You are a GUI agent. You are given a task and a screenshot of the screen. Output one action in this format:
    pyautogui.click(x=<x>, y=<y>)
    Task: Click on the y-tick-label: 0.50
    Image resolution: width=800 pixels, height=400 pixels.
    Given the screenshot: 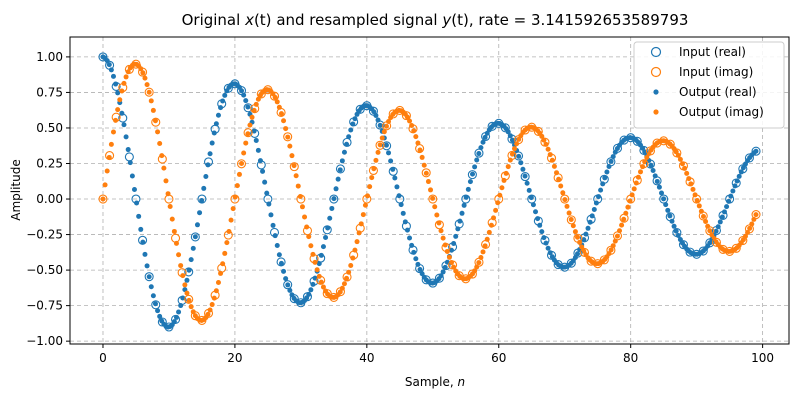 What is the action you would take?
    pyautogui.click(x=49, y=128)
    